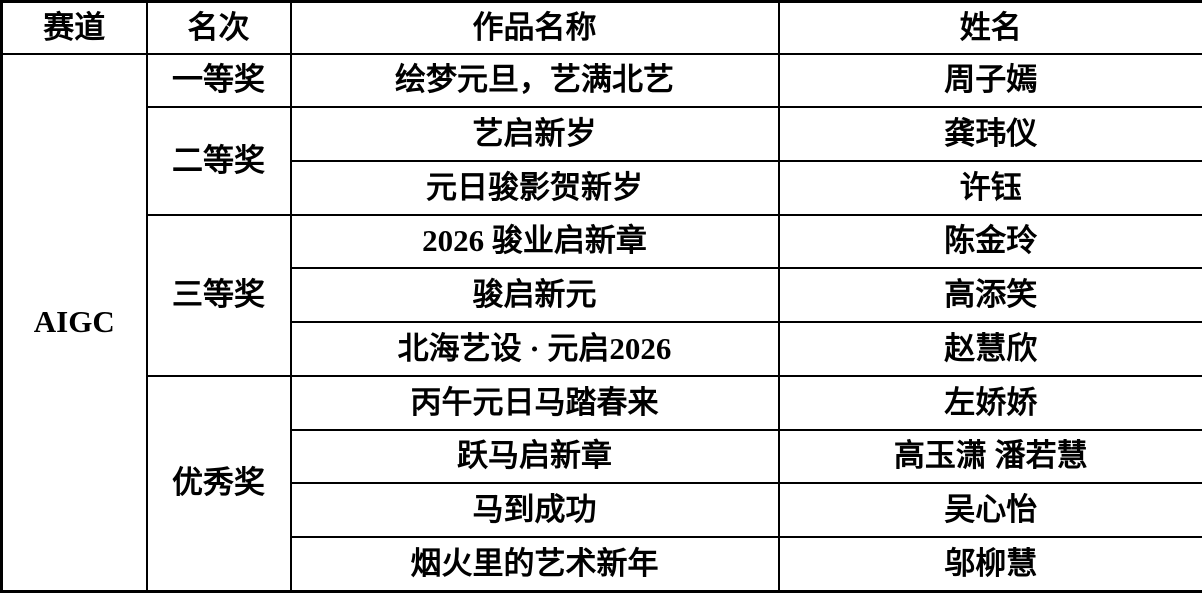 The height and width of the screenshot is (593, 1202). I want to click on table-row: 跃马启新章 高玉潇 潘若慧, so click(602, 456).